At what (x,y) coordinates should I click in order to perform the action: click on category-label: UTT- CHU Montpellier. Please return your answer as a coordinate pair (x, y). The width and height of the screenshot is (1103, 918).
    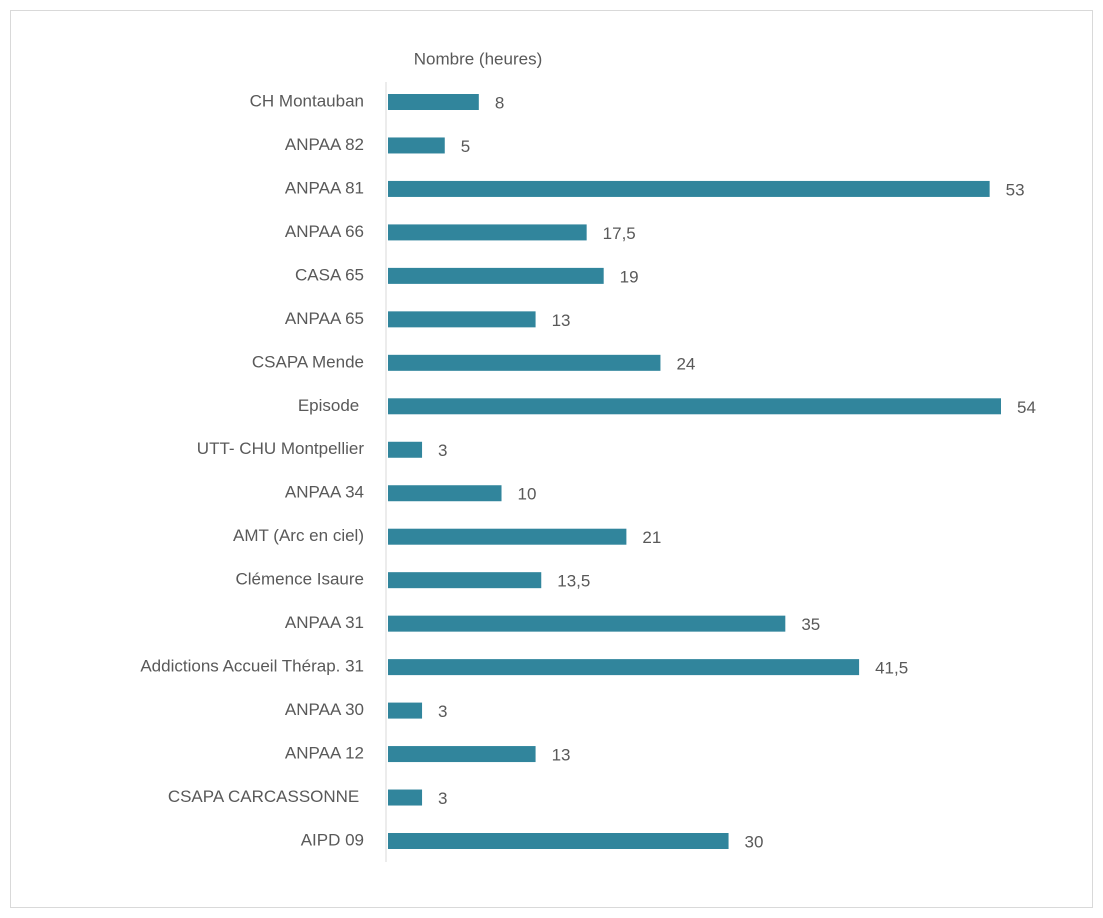
    Looking at the image, I should click on (281, 448).